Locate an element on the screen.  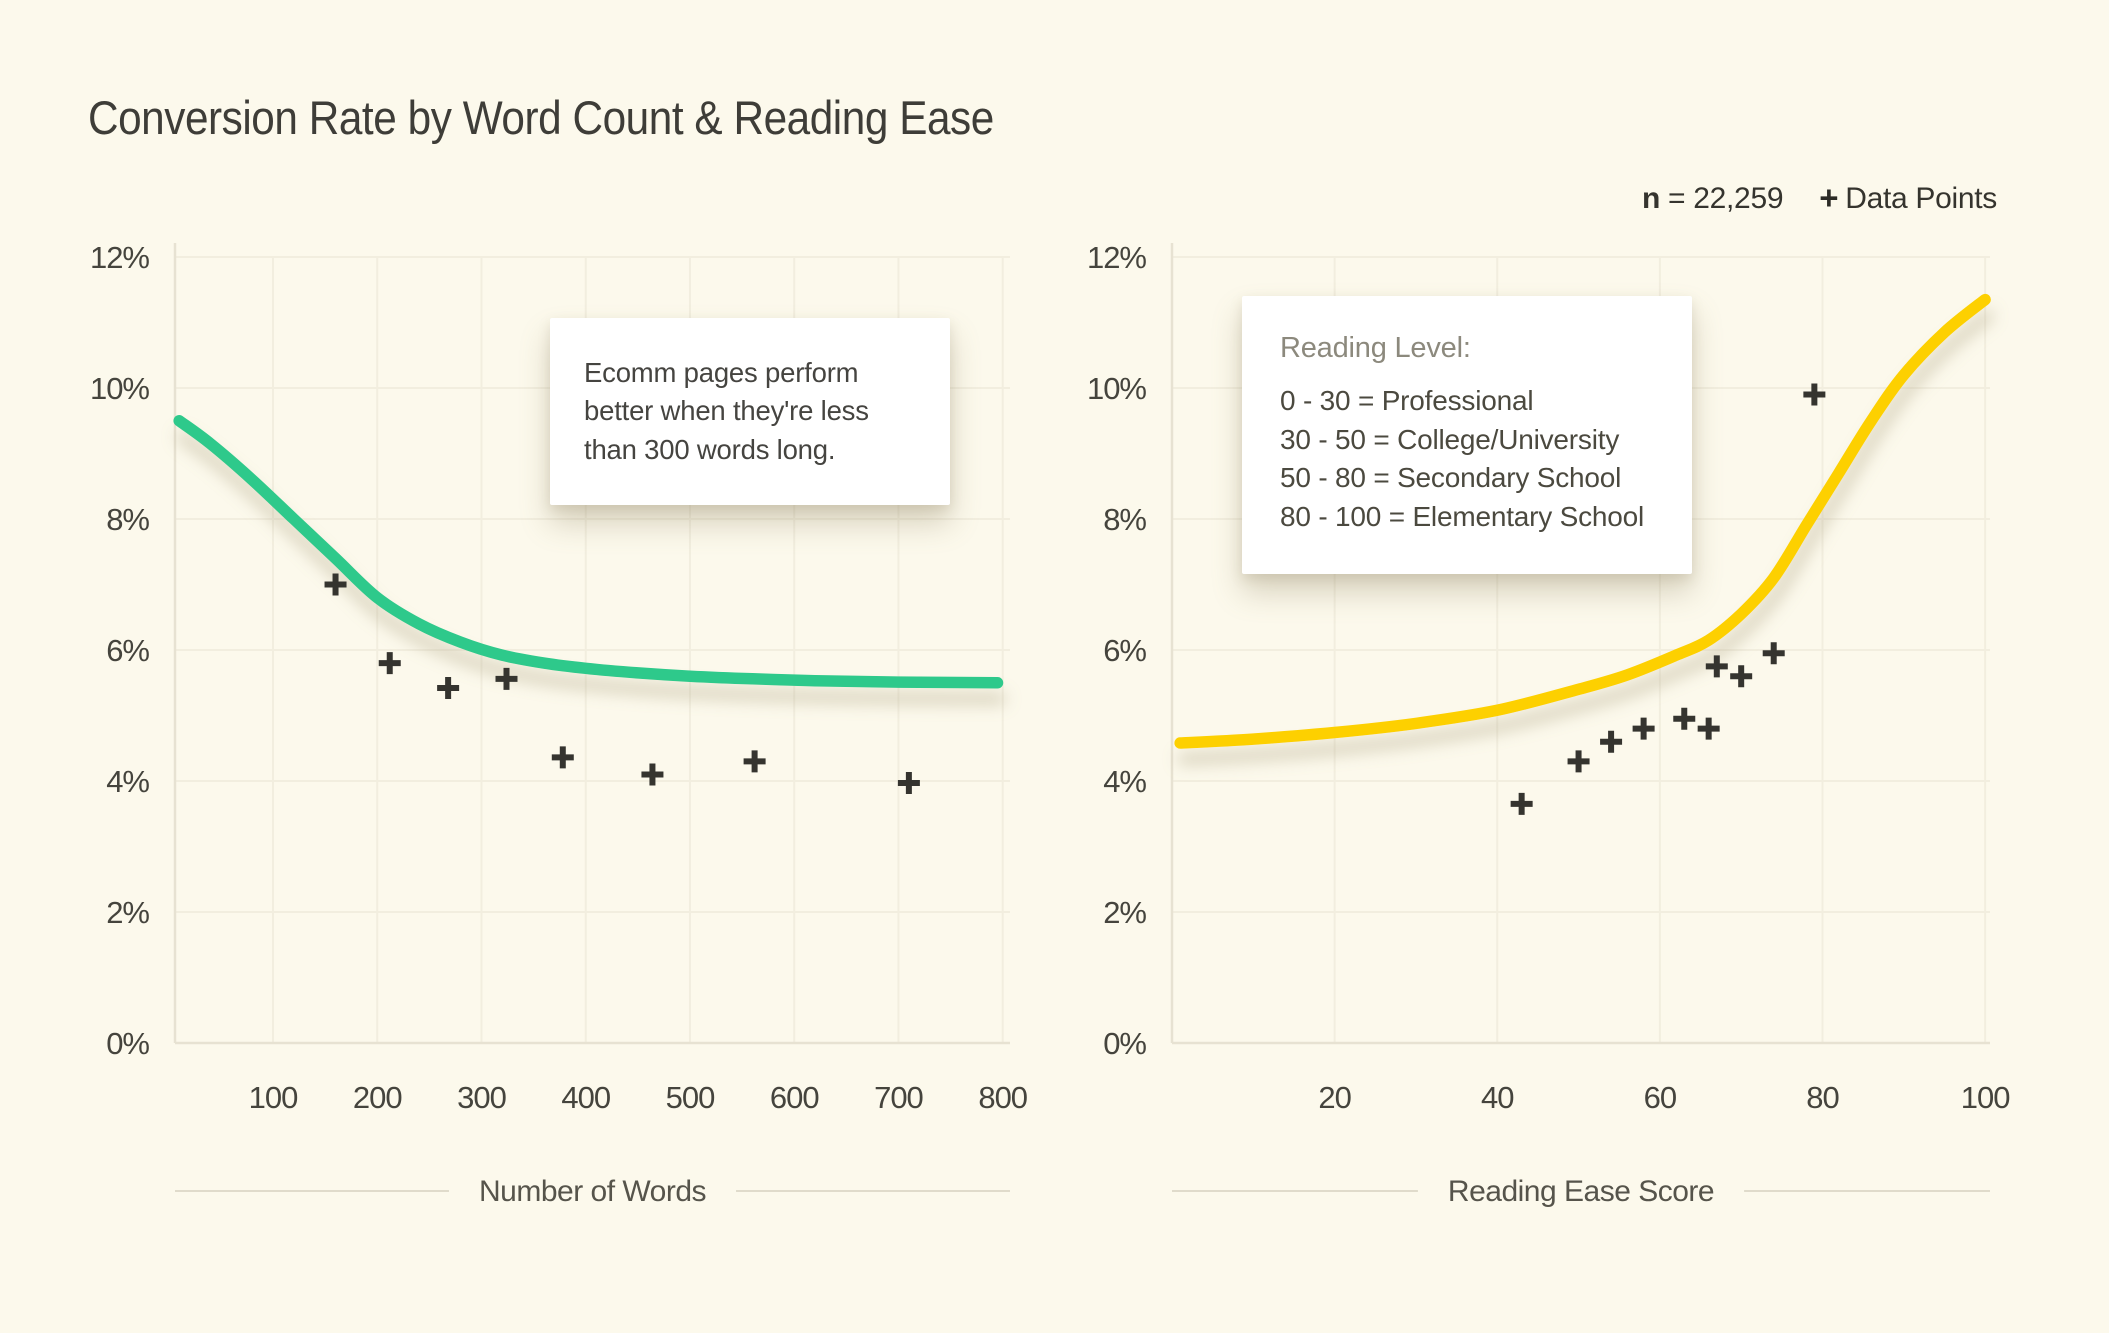
x-tick-label: 600 is located at coordinates (794, 1097).